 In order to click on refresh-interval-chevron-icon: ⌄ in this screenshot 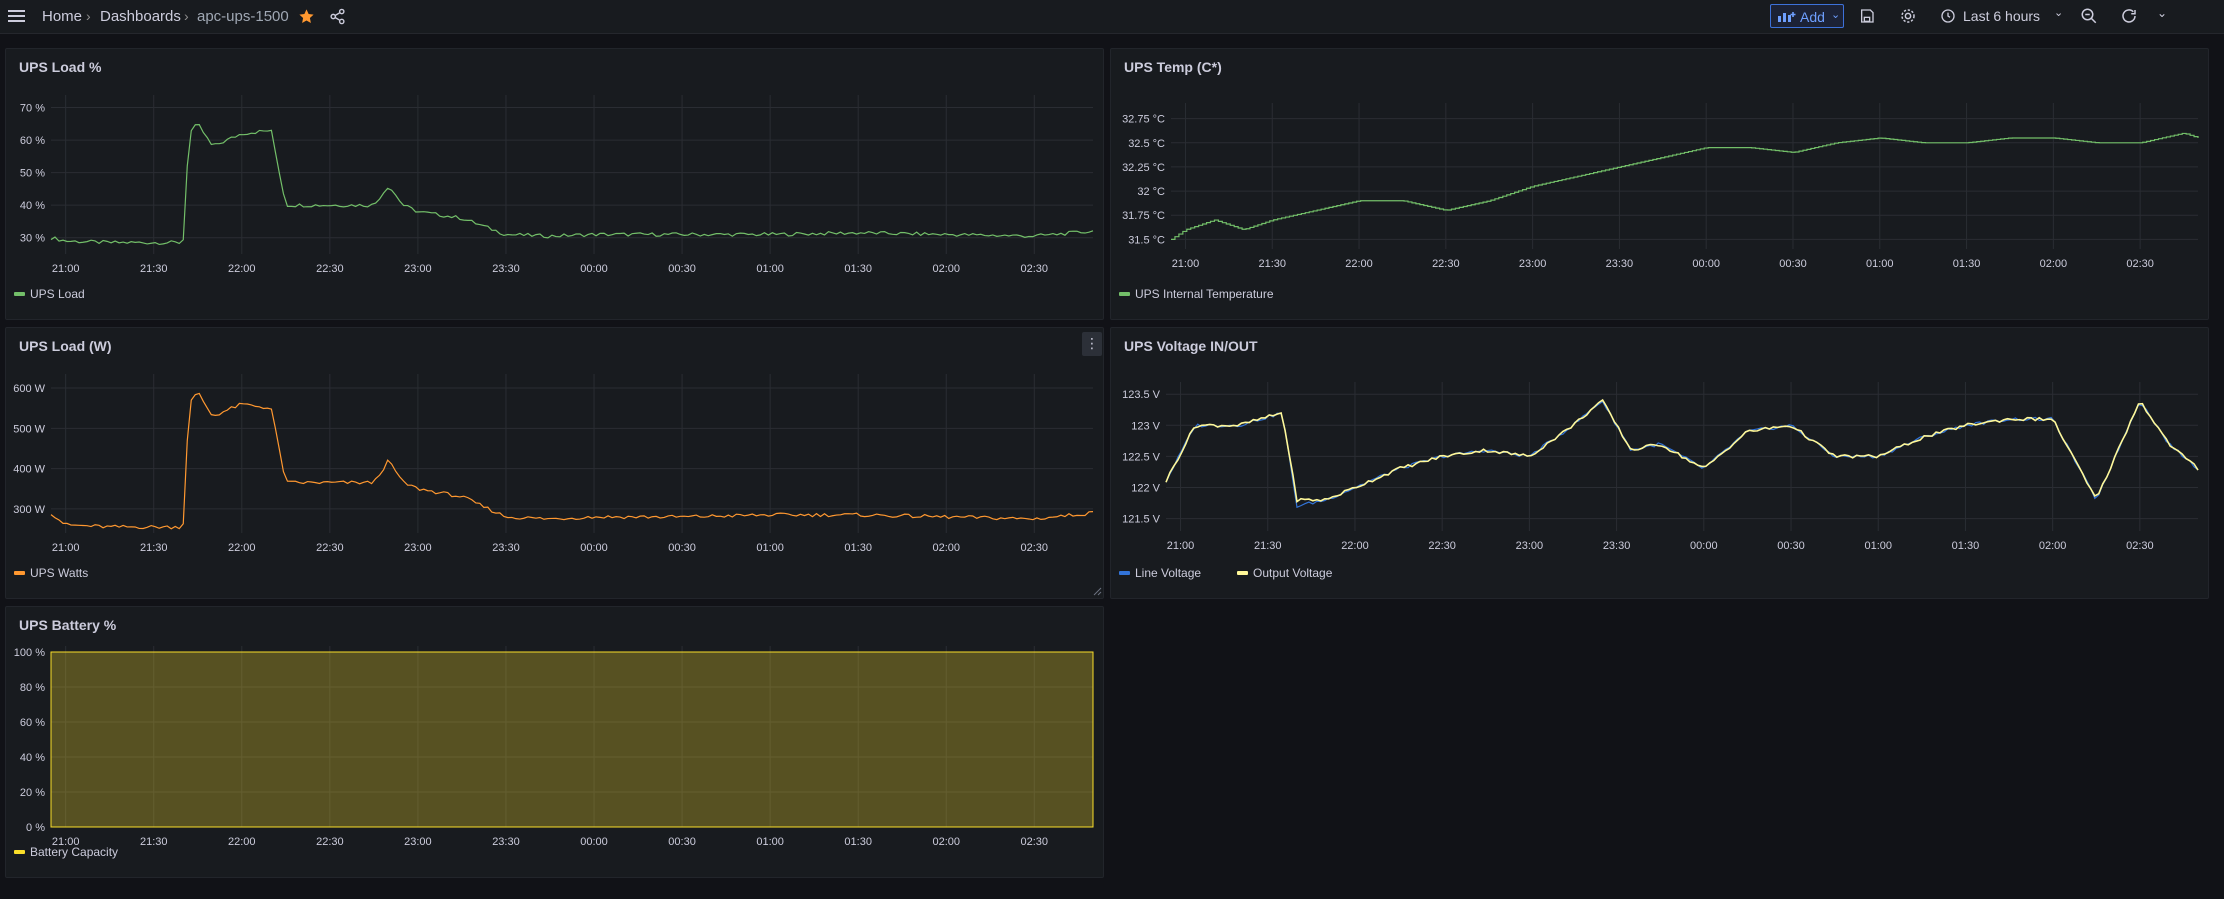, I will do `click(2162, 13)`.